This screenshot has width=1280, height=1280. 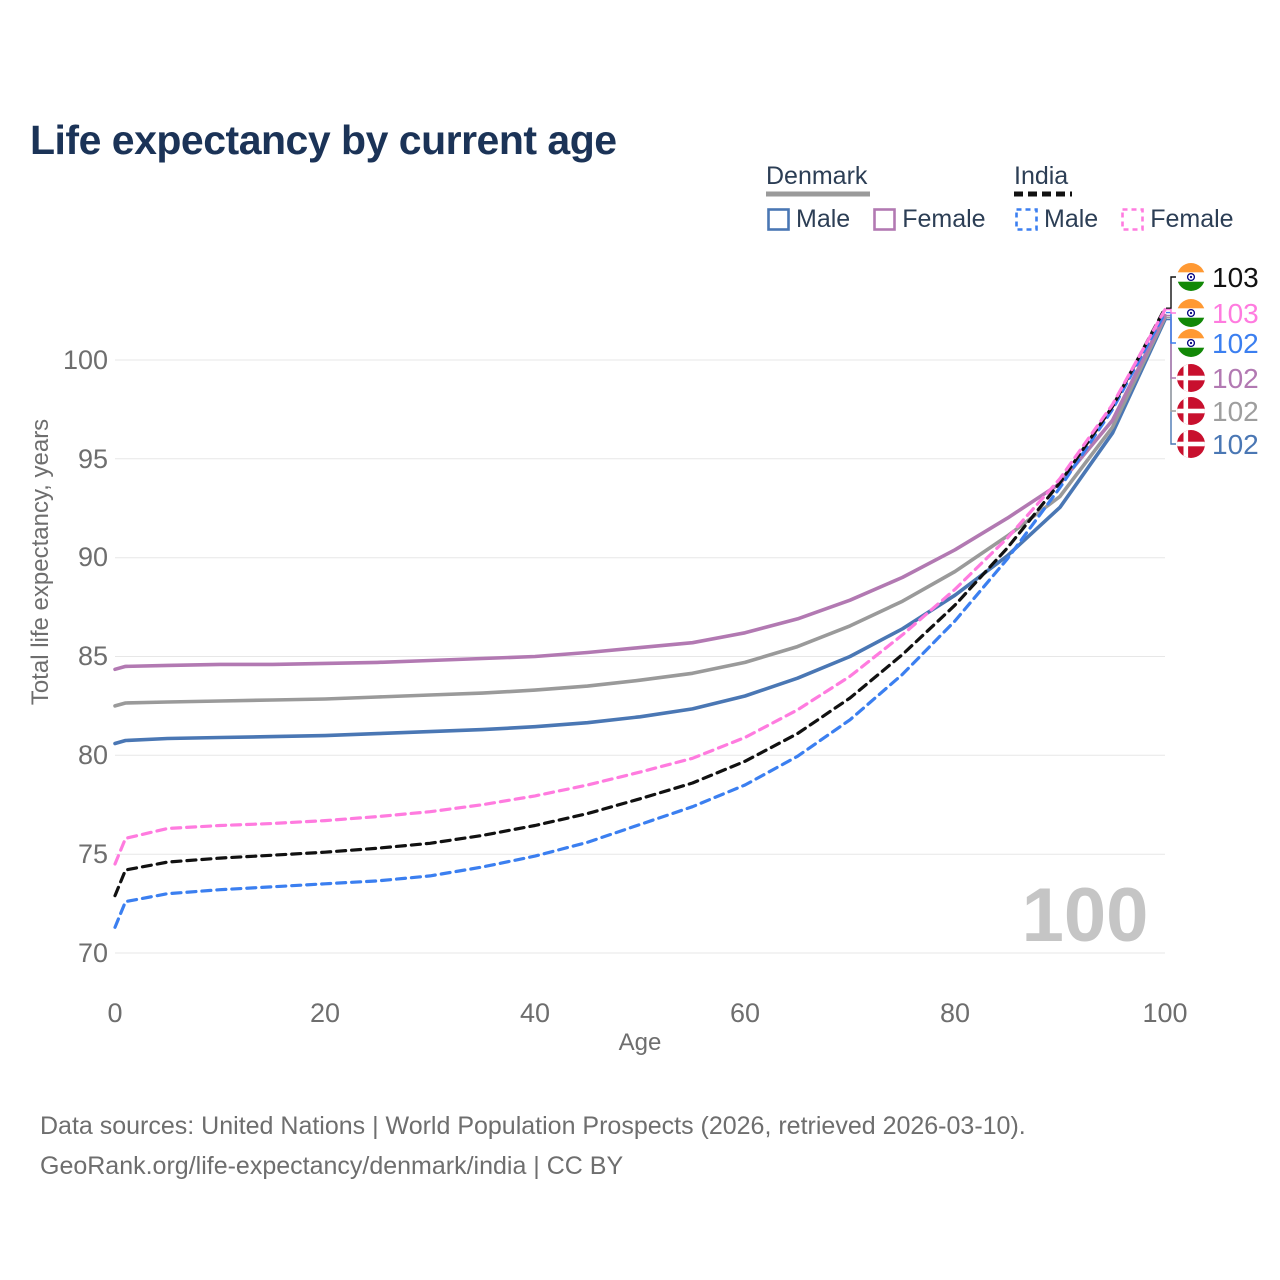 I want to click on y-tick: 75, so click(x=93, y=854).